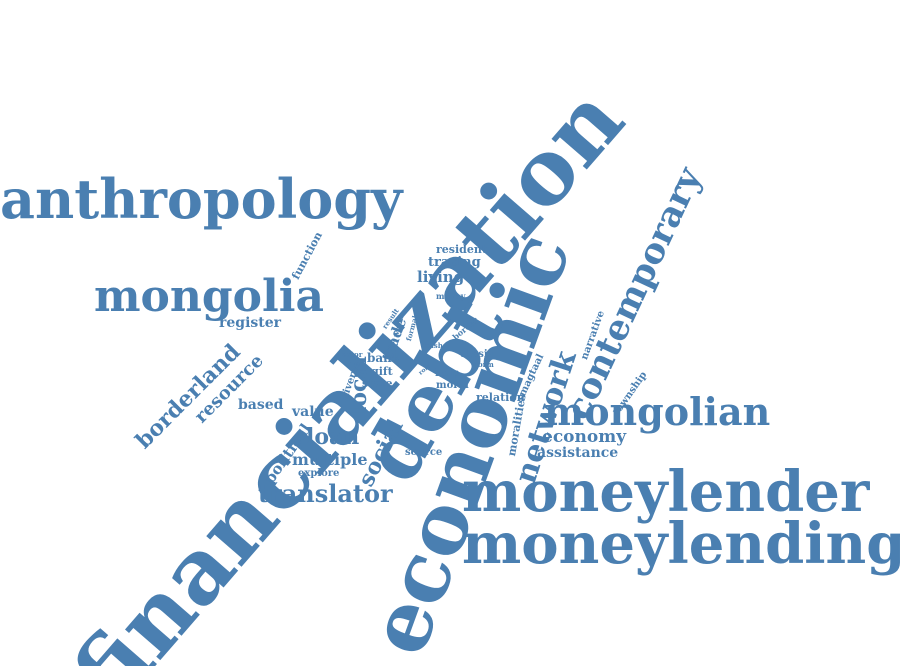 Image resolution: width=900 pixels, height=666 pixels. What do you see at coordinates (201, 199) in the screenshot?
I see `word-anthropology: anthropology` at bounding box center [201, 199].